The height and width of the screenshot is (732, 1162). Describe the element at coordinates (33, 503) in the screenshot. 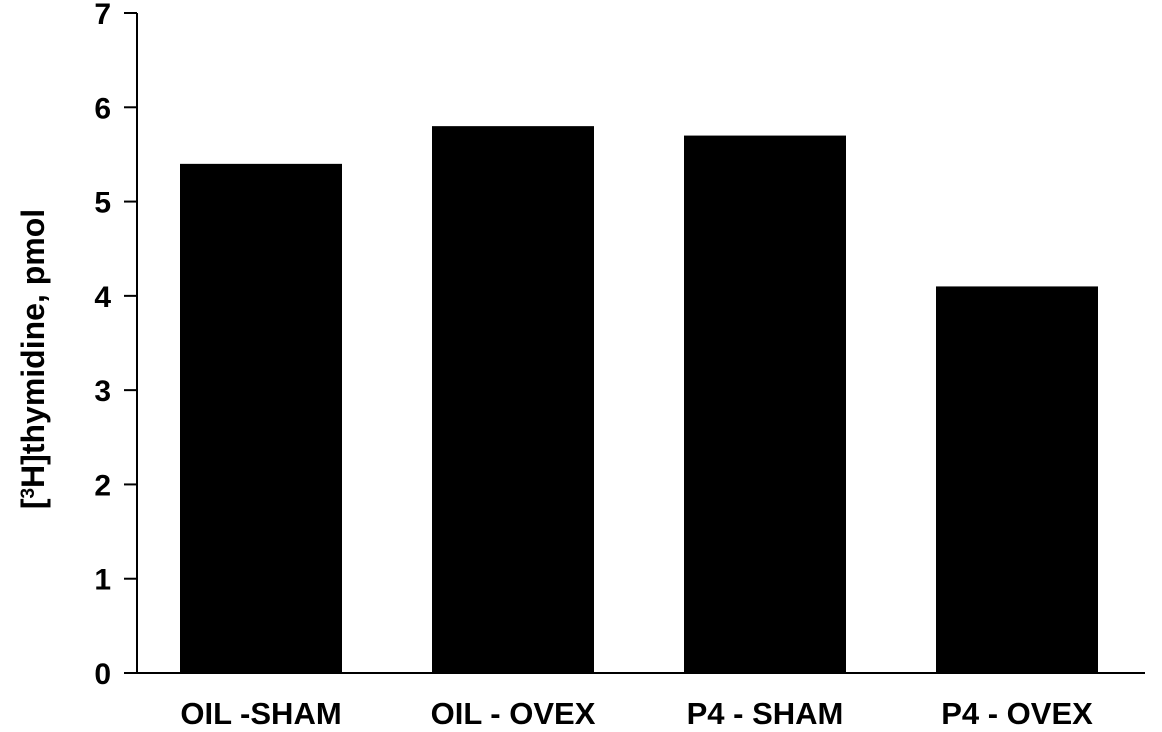

I see `y-axis-title-prefix: [` at that location.